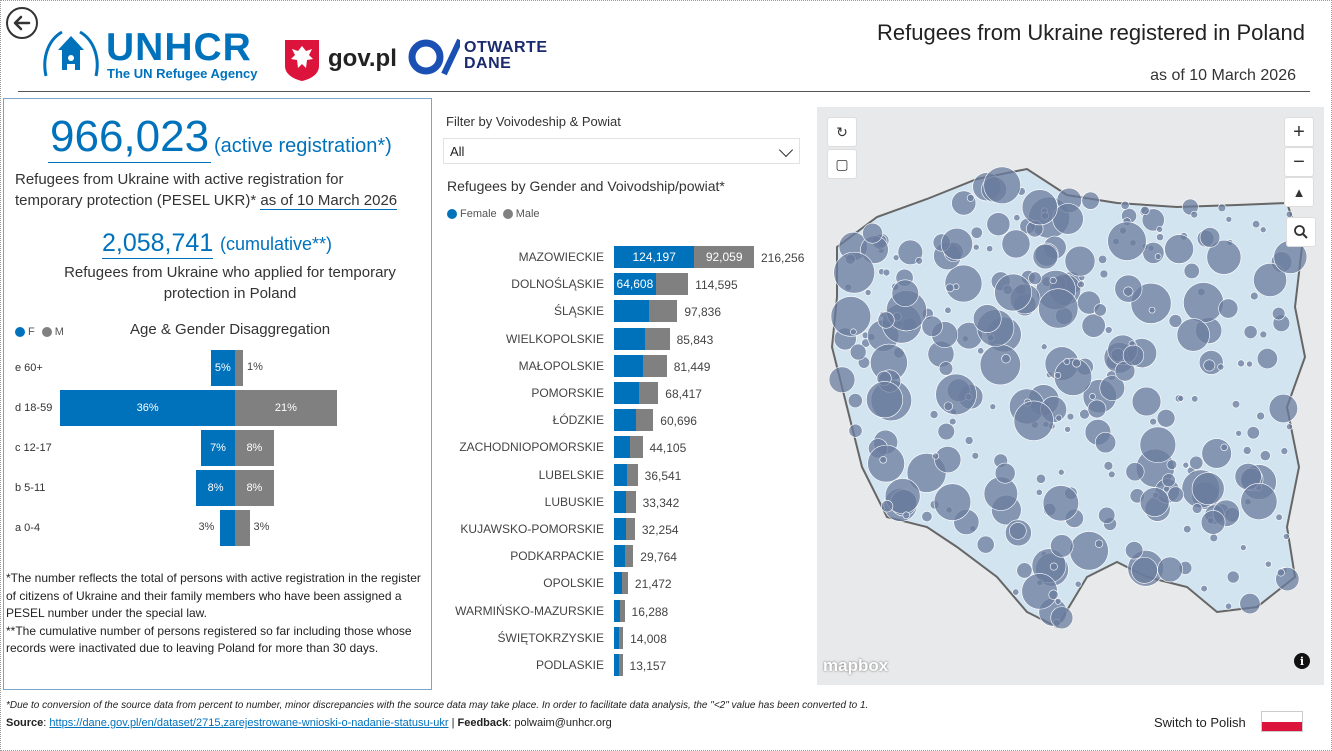 This screenshot has height=751, width=1332. Describe the element at coordinates (242, 528) in the screenshot. I see `male-age-bar` at that location.